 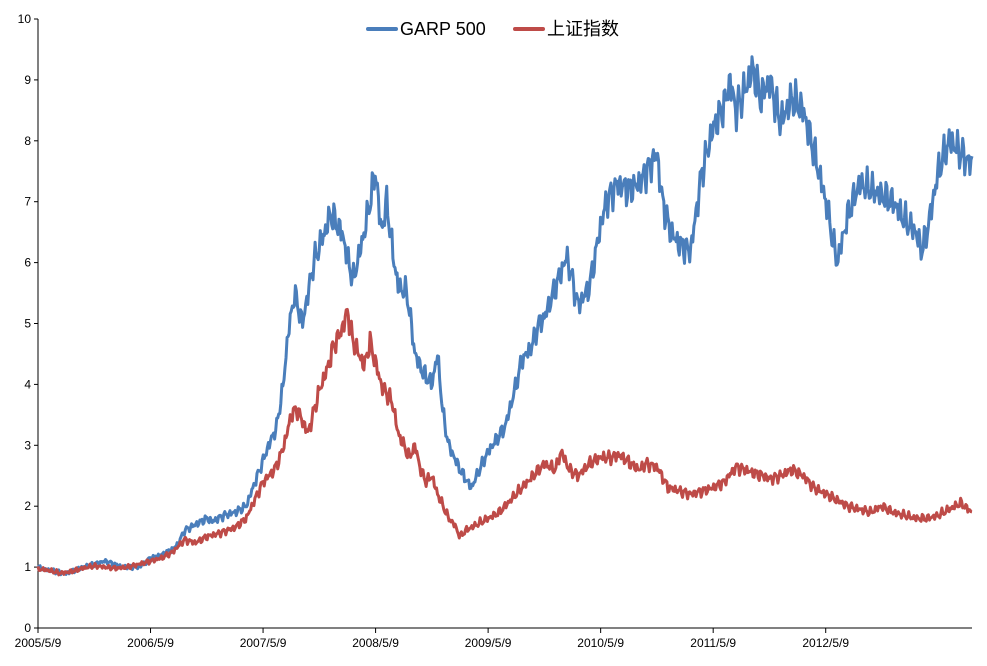 I want to click on y-tick-label: 1, so click(x=27, y=567).